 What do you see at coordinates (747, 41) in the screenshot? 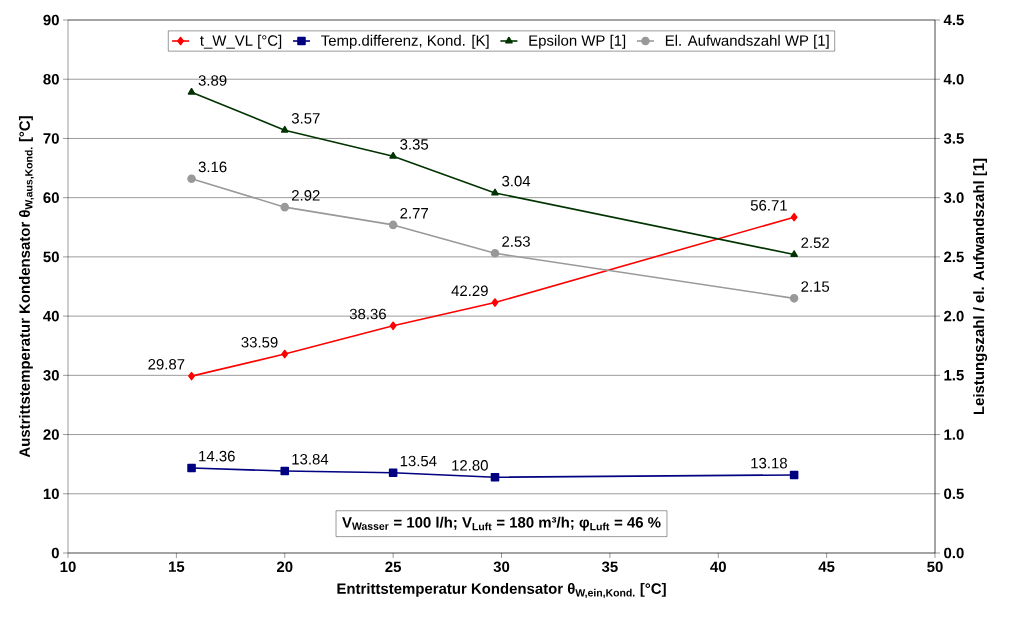
I see `legend-label: El. Aufwandszahl WP [1]` at bounding box center [747, 41].